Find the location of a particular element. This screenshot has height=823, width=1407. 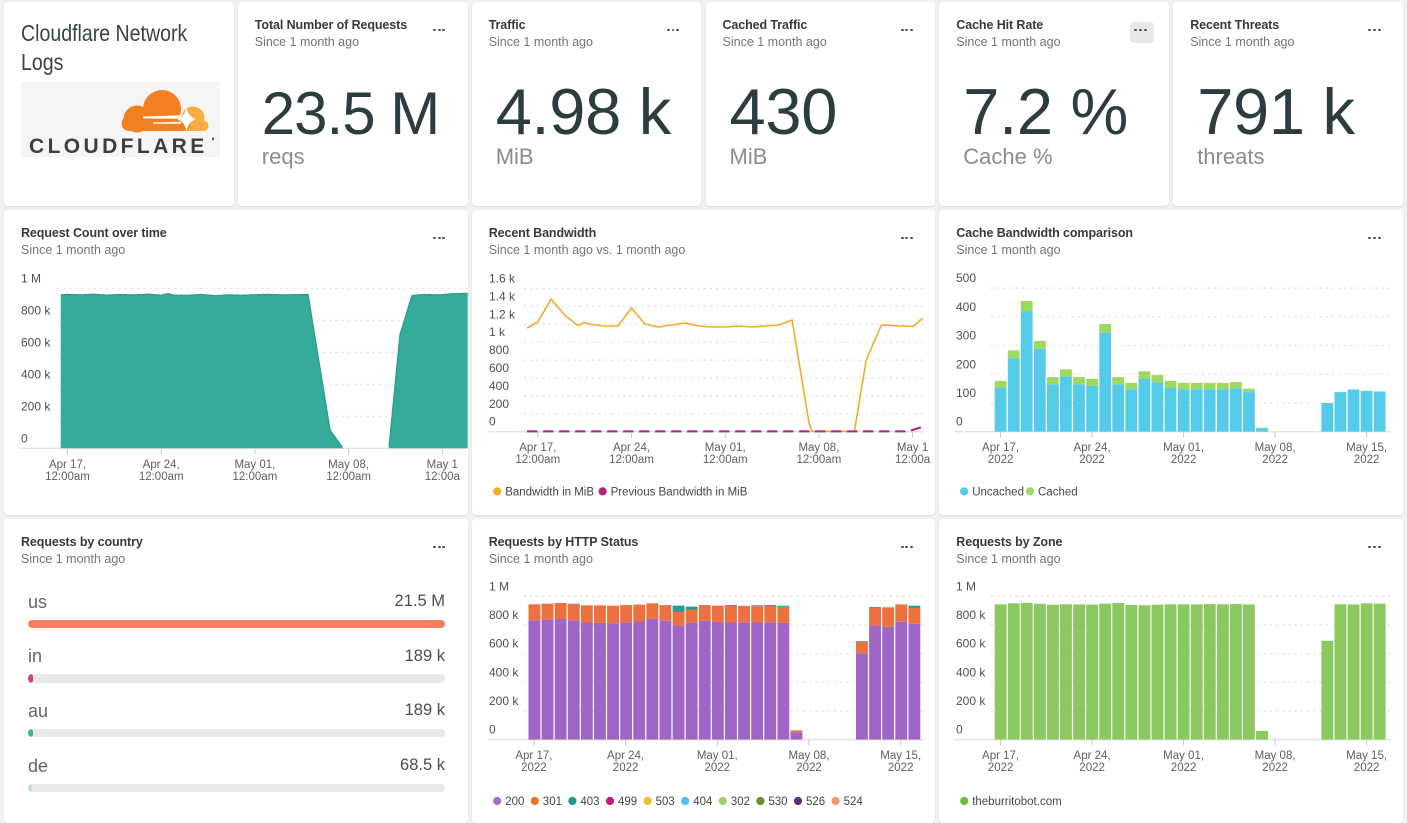

svg-text: 1.6 k is located at coordinates (502, 279).